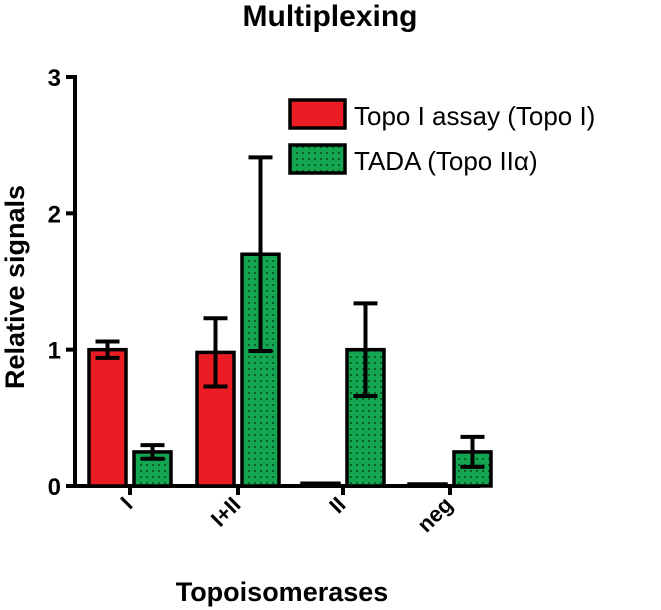 Image resolution: width=661 pixels, height=610 pixels. Describe the element at coordinates (330, 16) in the screenshot. I see `chart-title: Multiplexing` at that location.